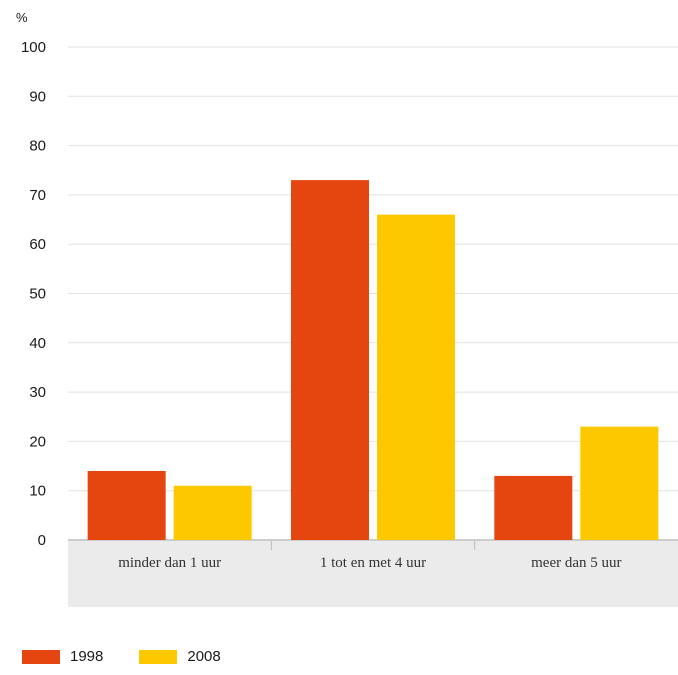 The image size is (678, 675). Describe the element at coordinates (37, 195) in the screenshot. I see `y-tick-label: 70` at that location.